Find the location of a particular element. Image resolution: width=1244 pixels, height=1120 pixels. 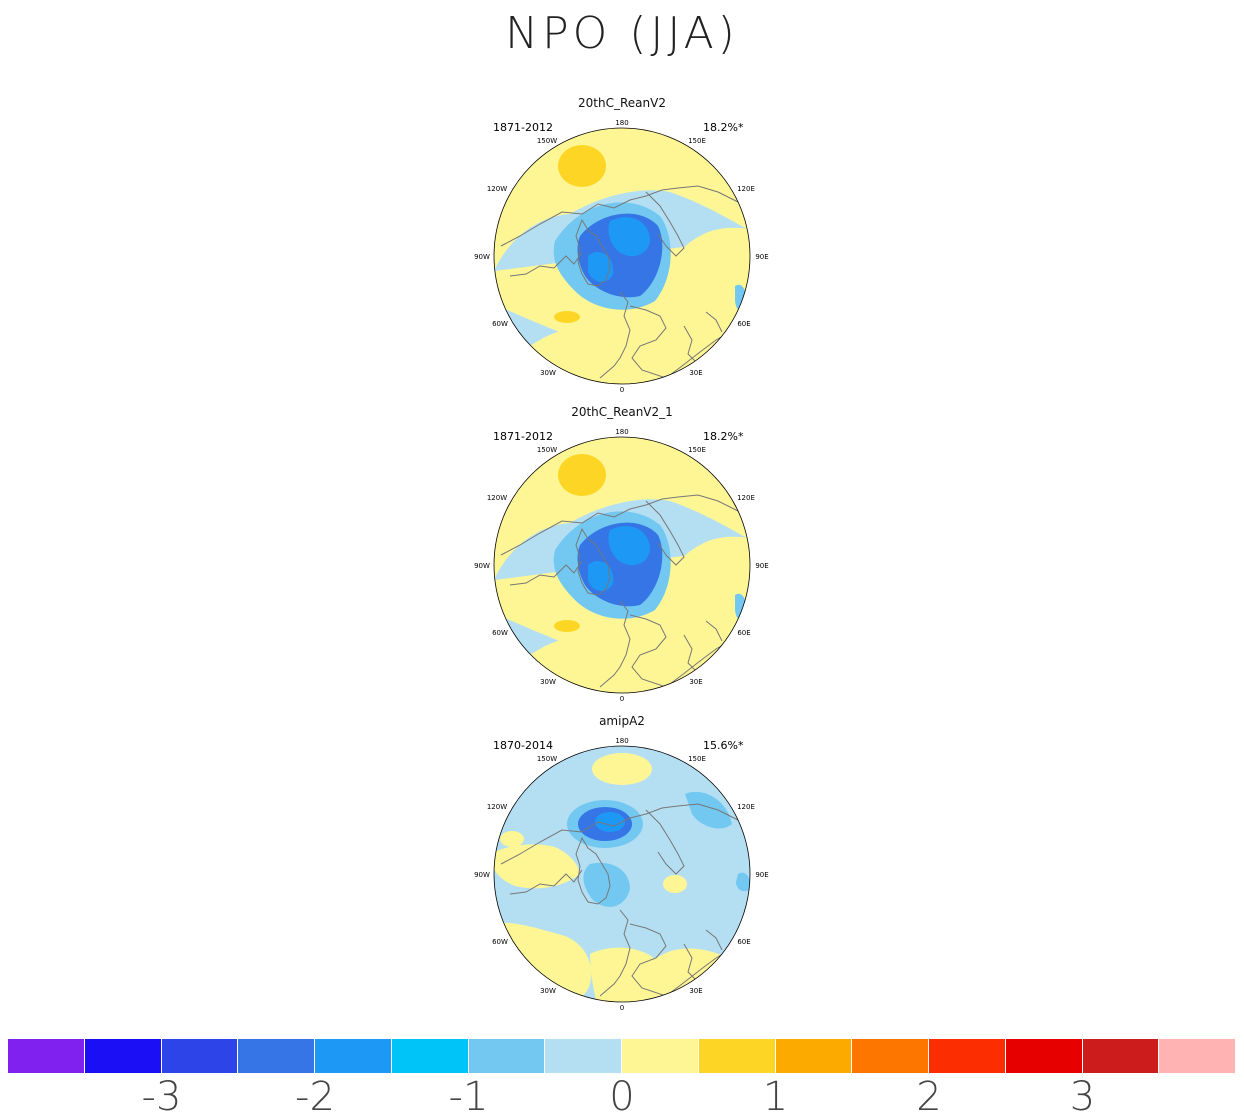

longitude-label: 120W is located at coordinates (497, 189).